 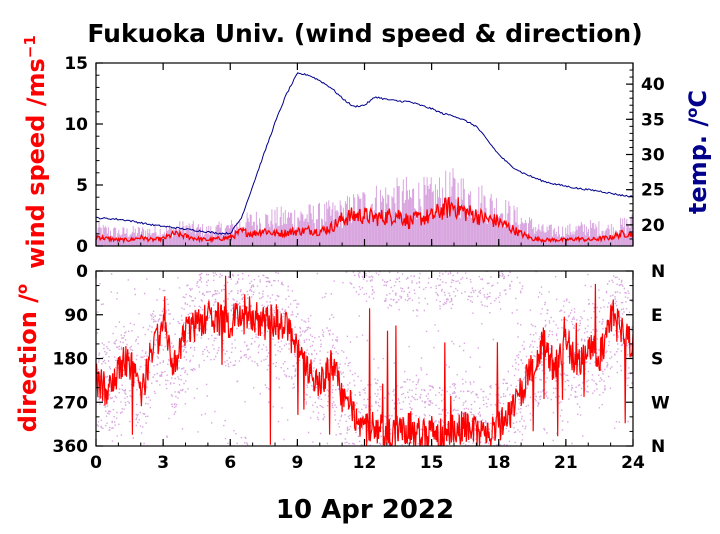 What do you see at coordinates (365, 510) in the screenshot?
I see `x-axis-label: 10 Apr 2022` at bounding box center [365, 510].